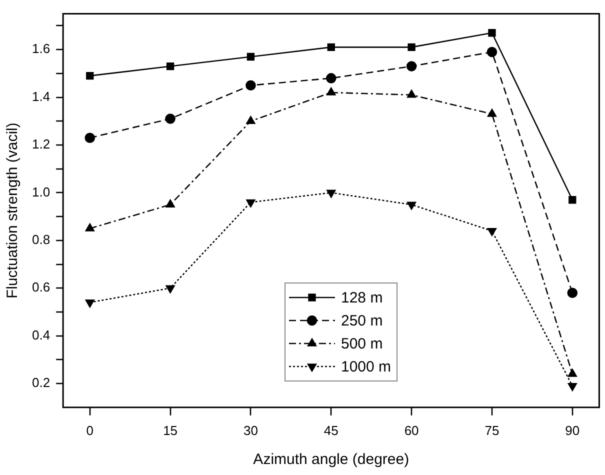 The image size is (605, 475). Describe the element at coordinates (331, 459) in the screenshot. I see `x-axis-title: Azimuth angle (degree)` at that location.